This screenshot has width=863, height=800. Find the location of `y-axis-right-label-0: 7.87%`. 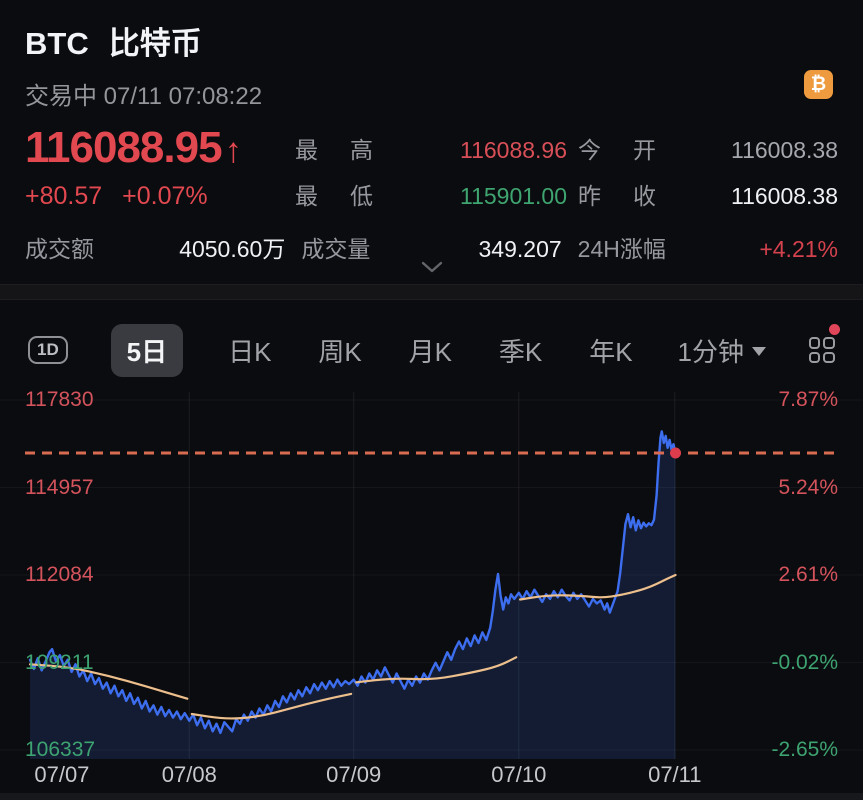

y-axis-right-label-0: 7.87% is located at coordinates (808, 399).